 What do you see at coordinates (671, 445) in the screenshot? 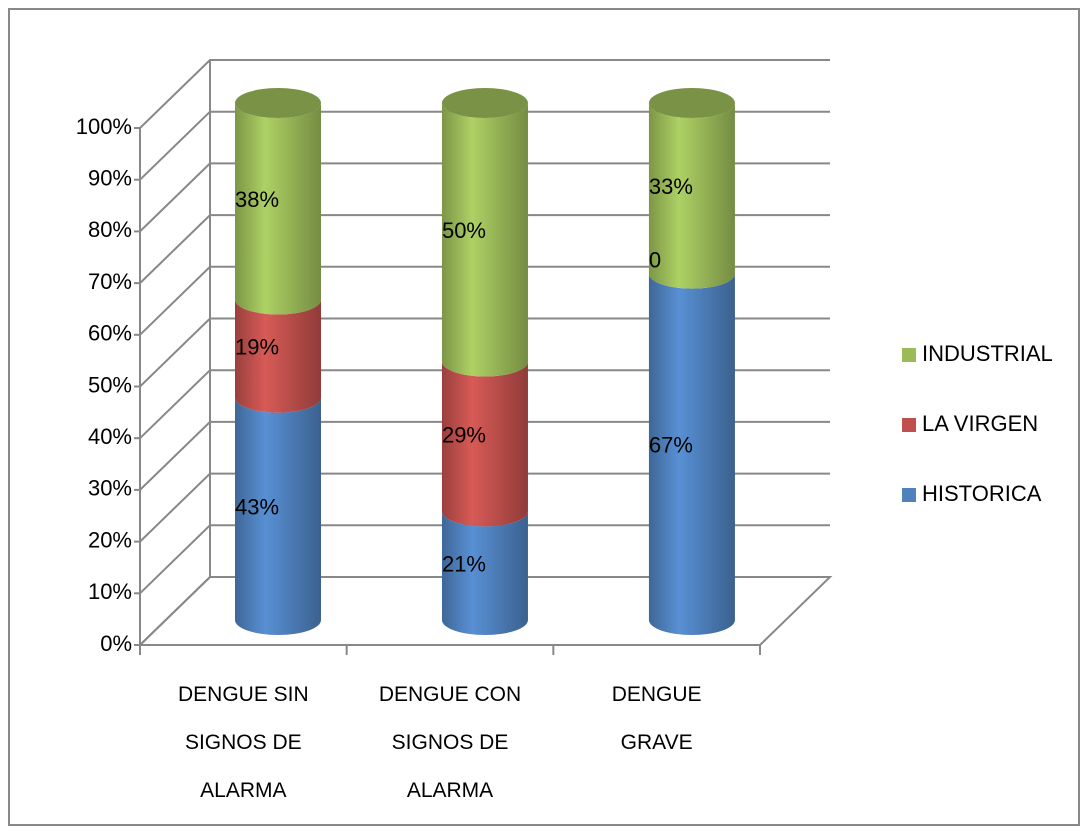
I see `data-label: 67%` at bounding box center [671, 445].